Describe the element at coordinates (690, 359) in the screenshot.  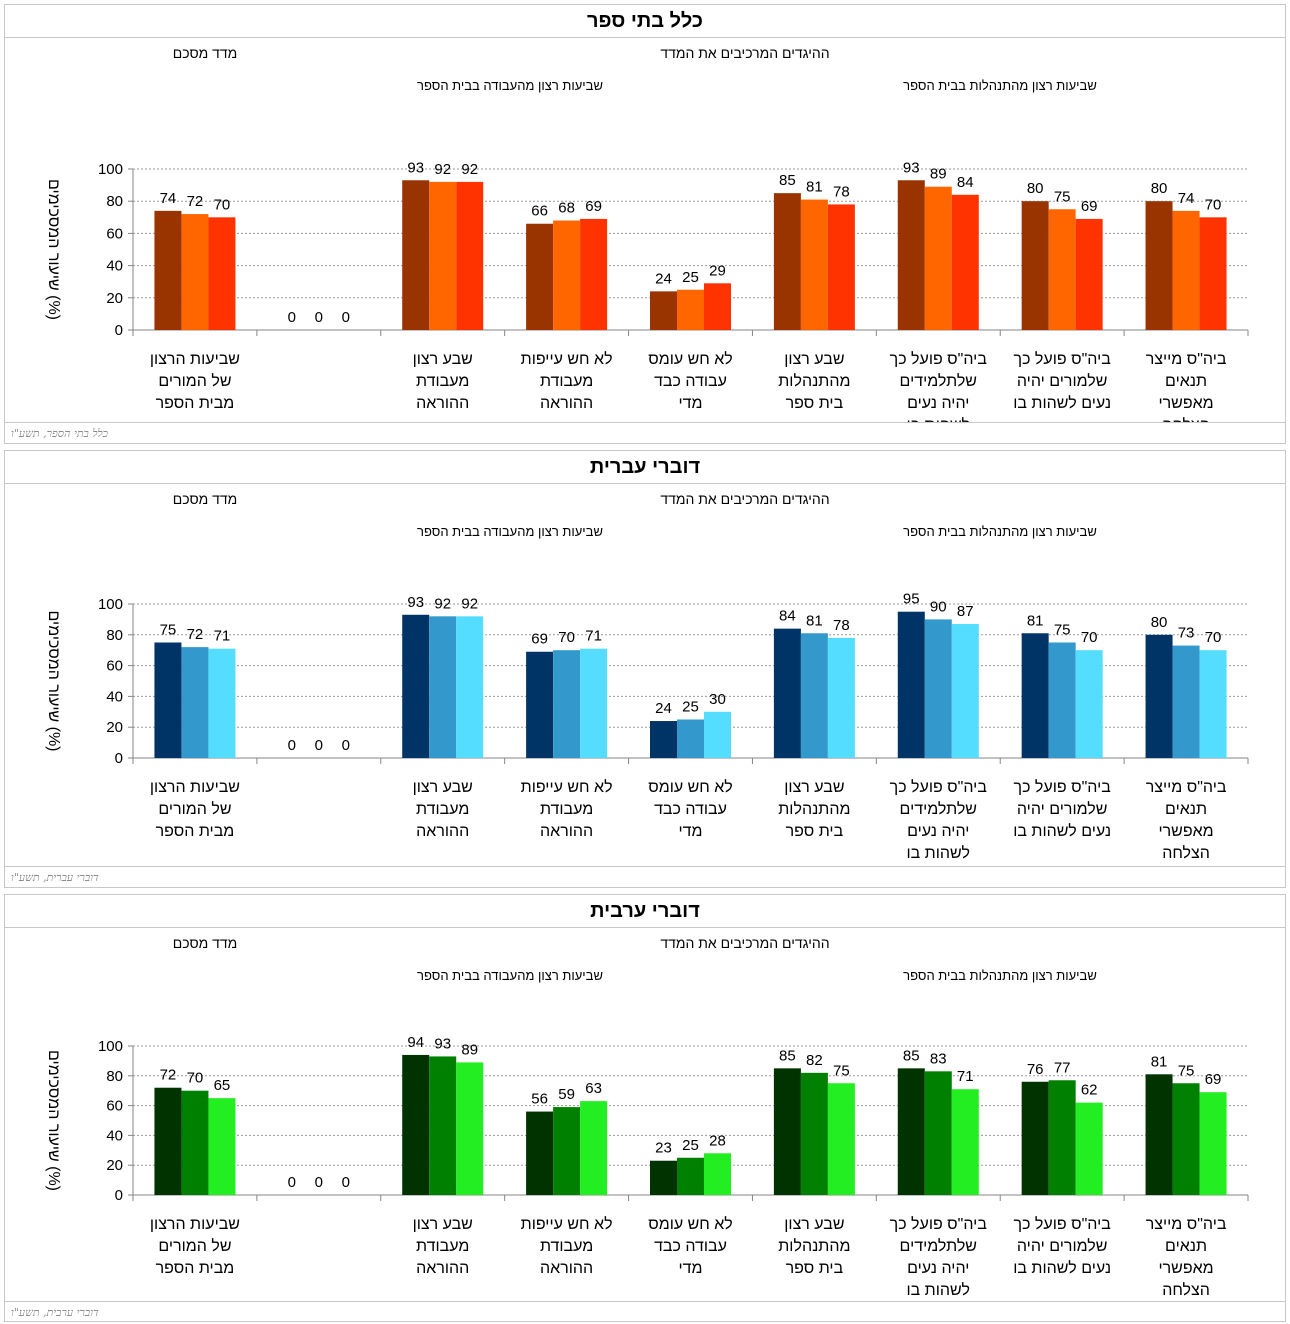
I see `x-category-label: לא חש עומס` at that location.